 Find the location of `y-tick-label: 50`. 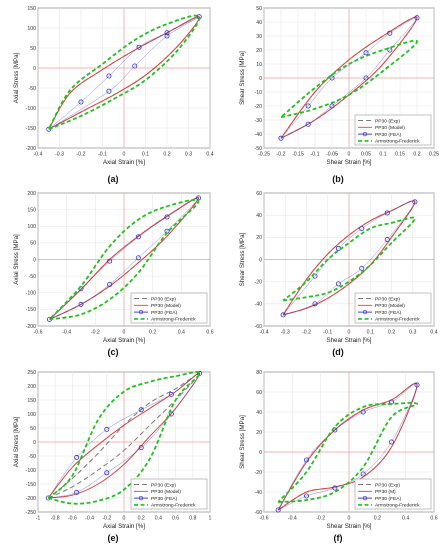

y-tick-label: 50 is located at coordinates (33, 49).